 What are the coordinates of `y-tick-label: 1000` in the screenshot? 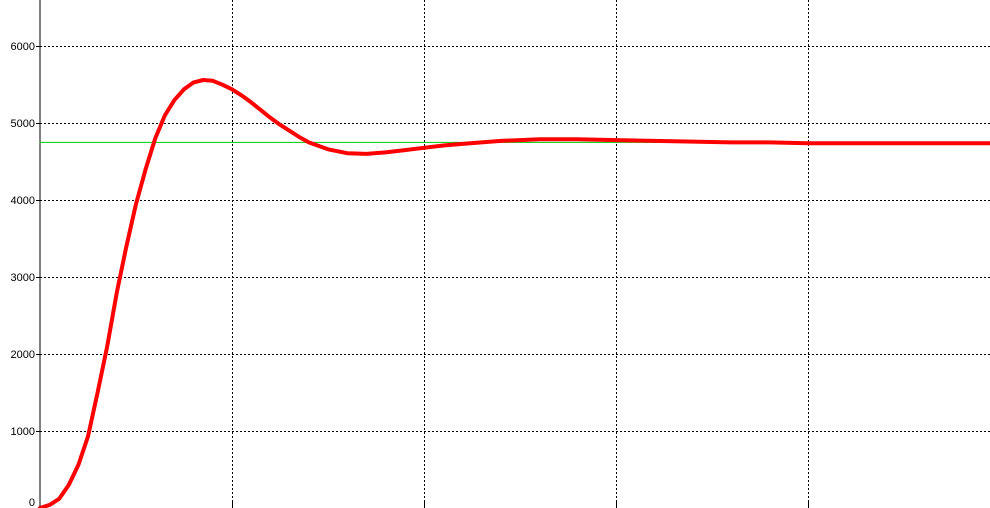 It's located at (23, 432).